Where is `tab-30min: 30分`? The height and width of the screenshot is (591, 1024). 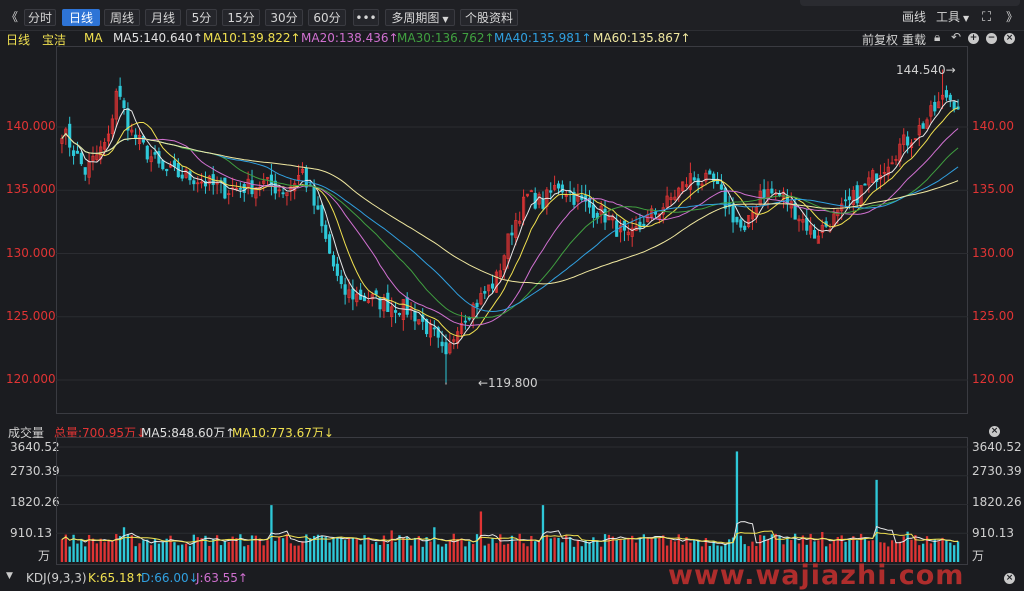 tab-30min: 30分 is located at coordinates (284, 17).